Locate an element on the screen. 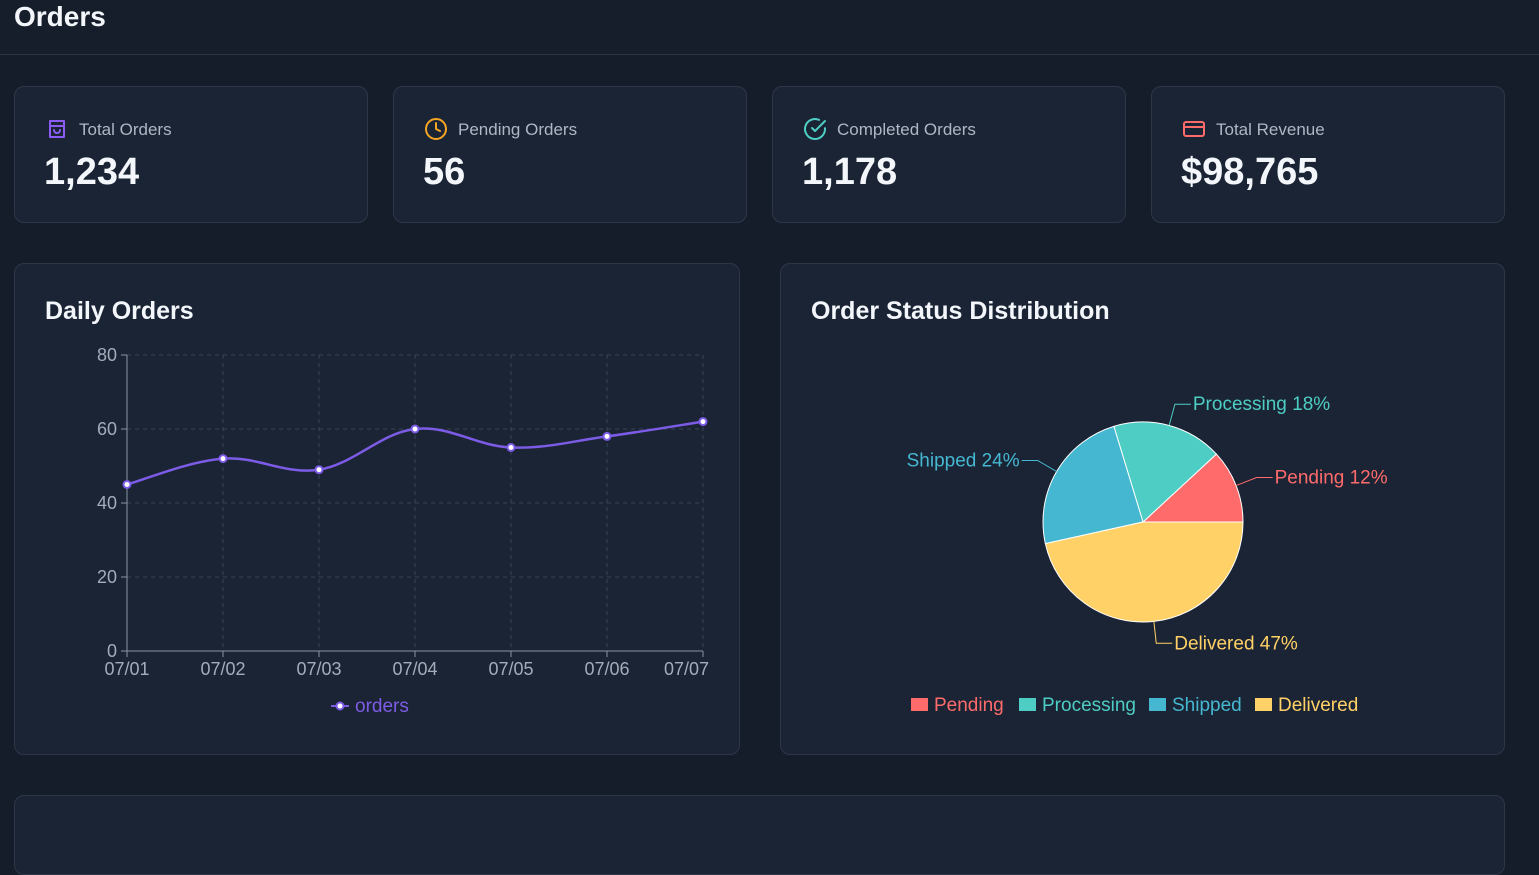  stat-label: Pending Orders is located at coordinates (518, 129).